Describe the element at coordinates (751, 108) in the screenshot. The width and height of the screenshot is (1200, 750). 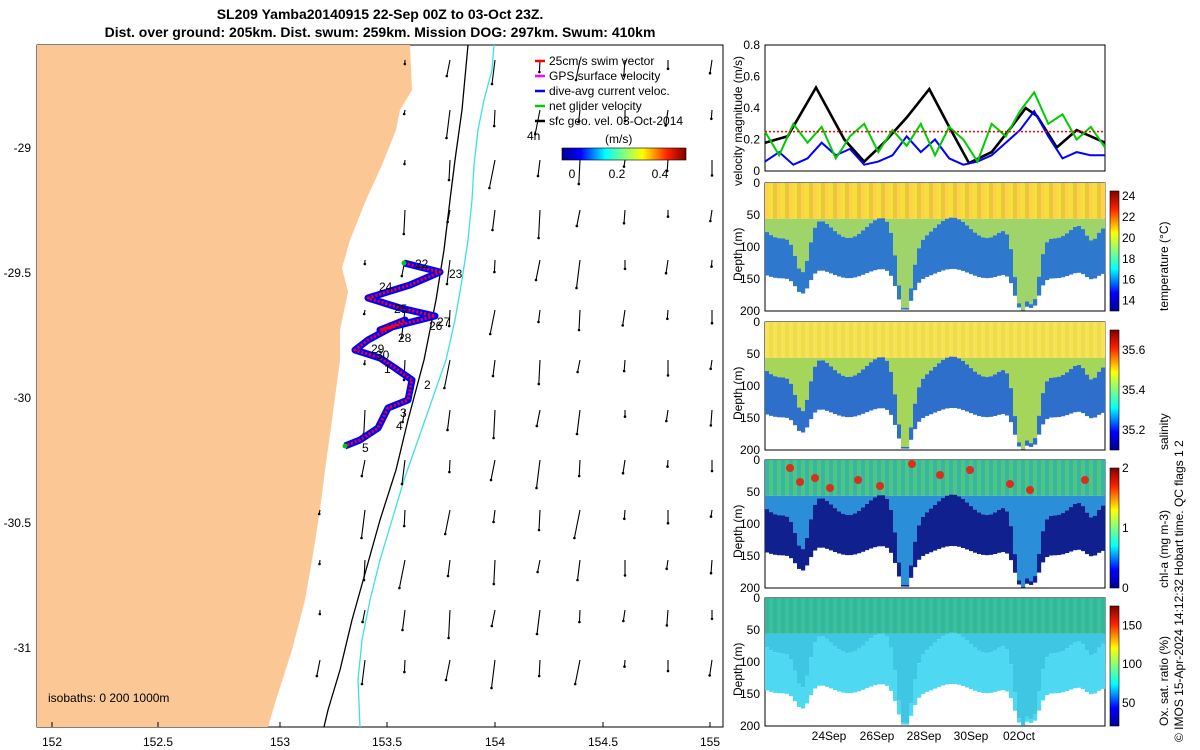
I see `velocity-yticks: 0 0.2 0.4 0.6 0.8` at that location.